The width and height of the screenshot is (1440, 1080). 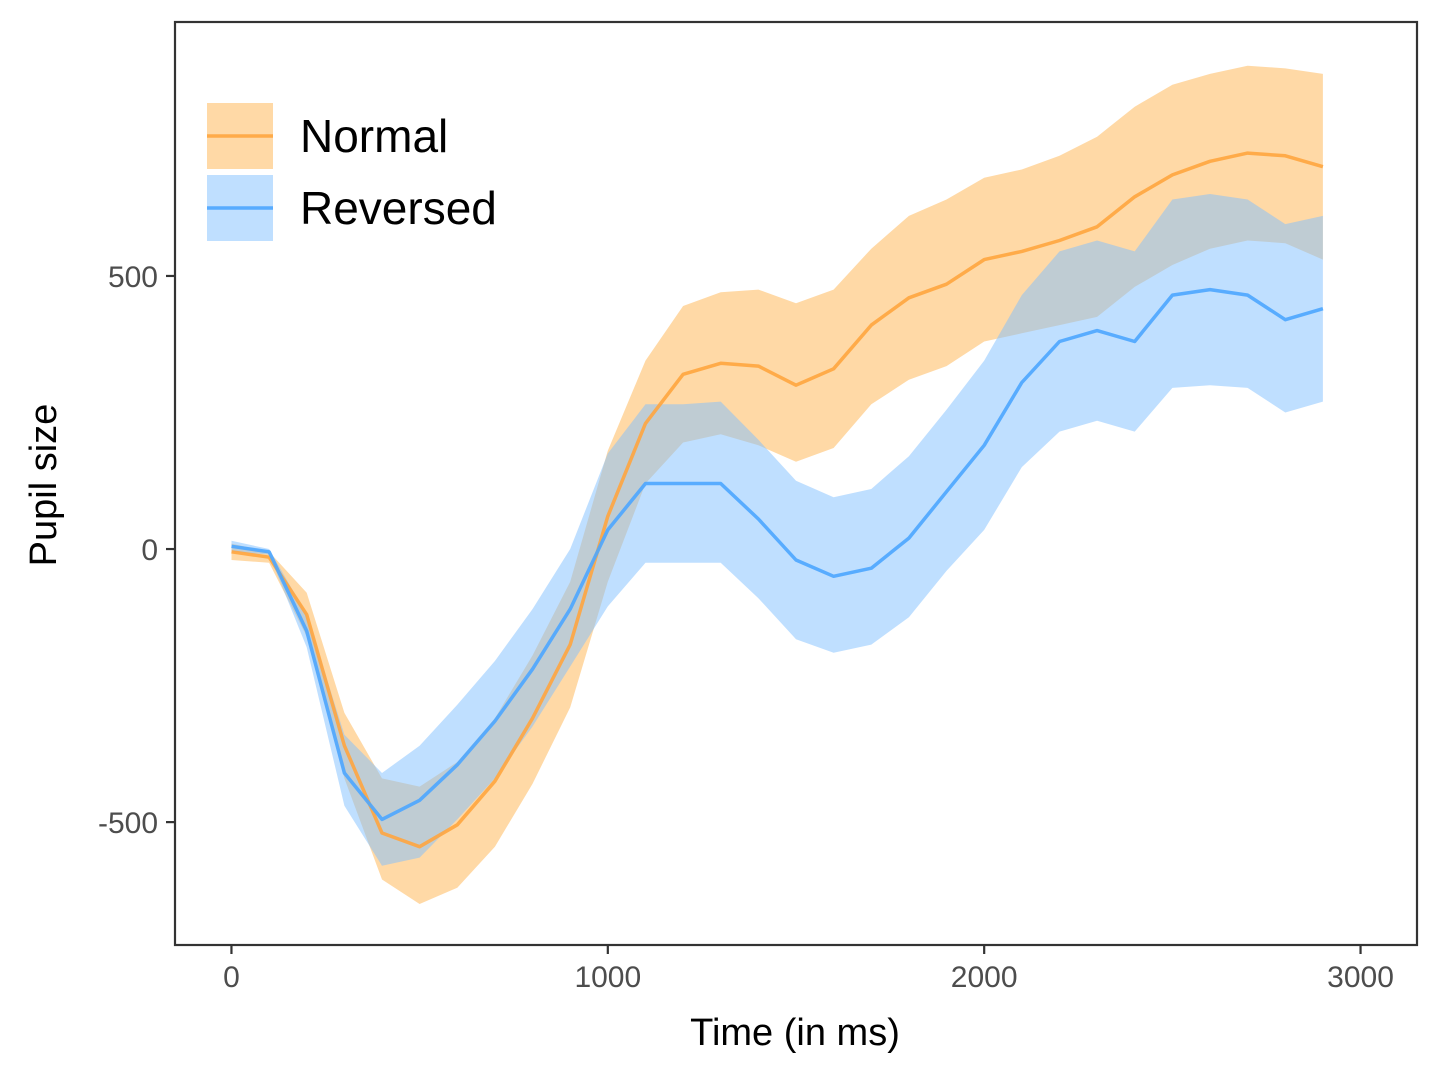 I want to click on x-tick-label: 2000, so click(x=984, y=977).